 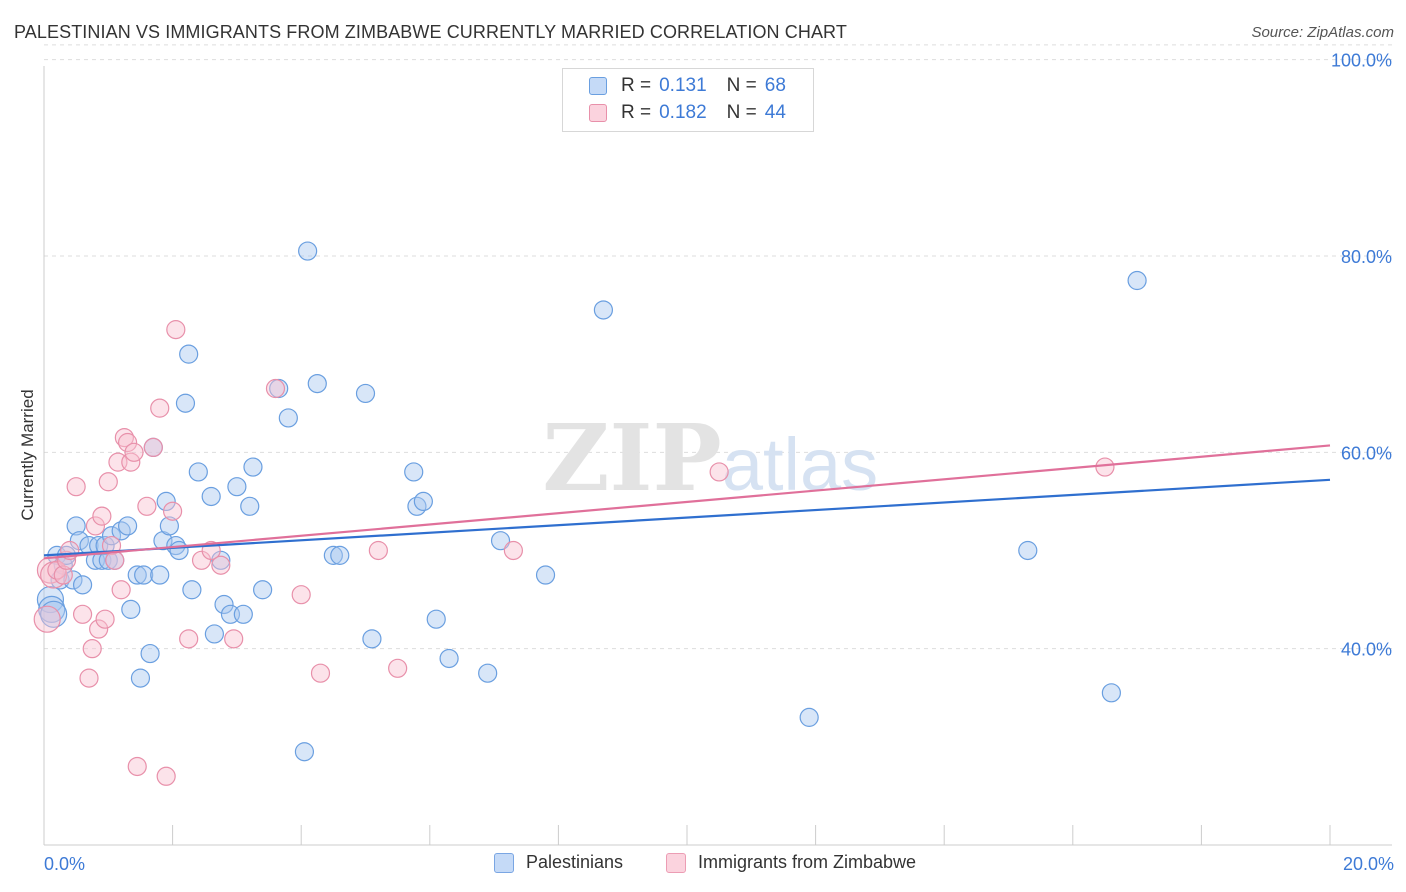 I want to click on x-tick-label: 0.0%, so click(x=64, y=864).